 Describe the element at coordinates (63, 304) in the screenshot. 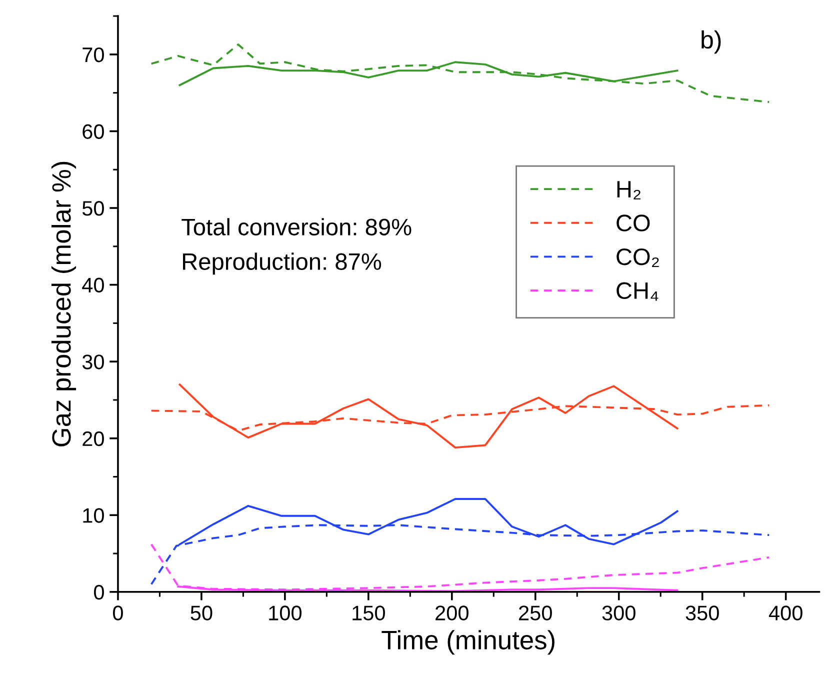

I see `y-axis-title: Gaz produced (molar %)` at that location.